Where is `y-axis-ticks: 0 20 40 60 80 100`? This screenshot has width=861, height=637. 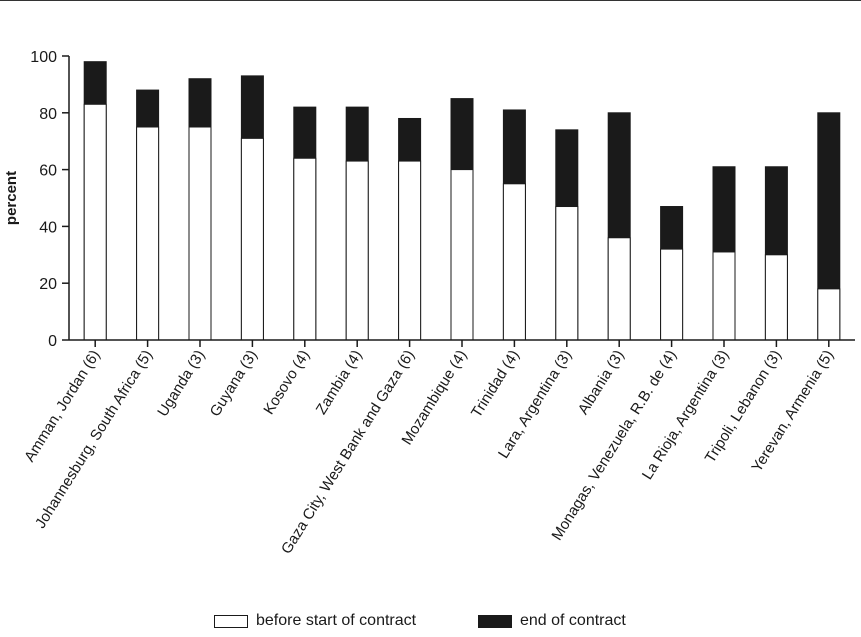 y-axis-ticks: 0 20 40 60 80 100 is located at coordinates (49, 199).